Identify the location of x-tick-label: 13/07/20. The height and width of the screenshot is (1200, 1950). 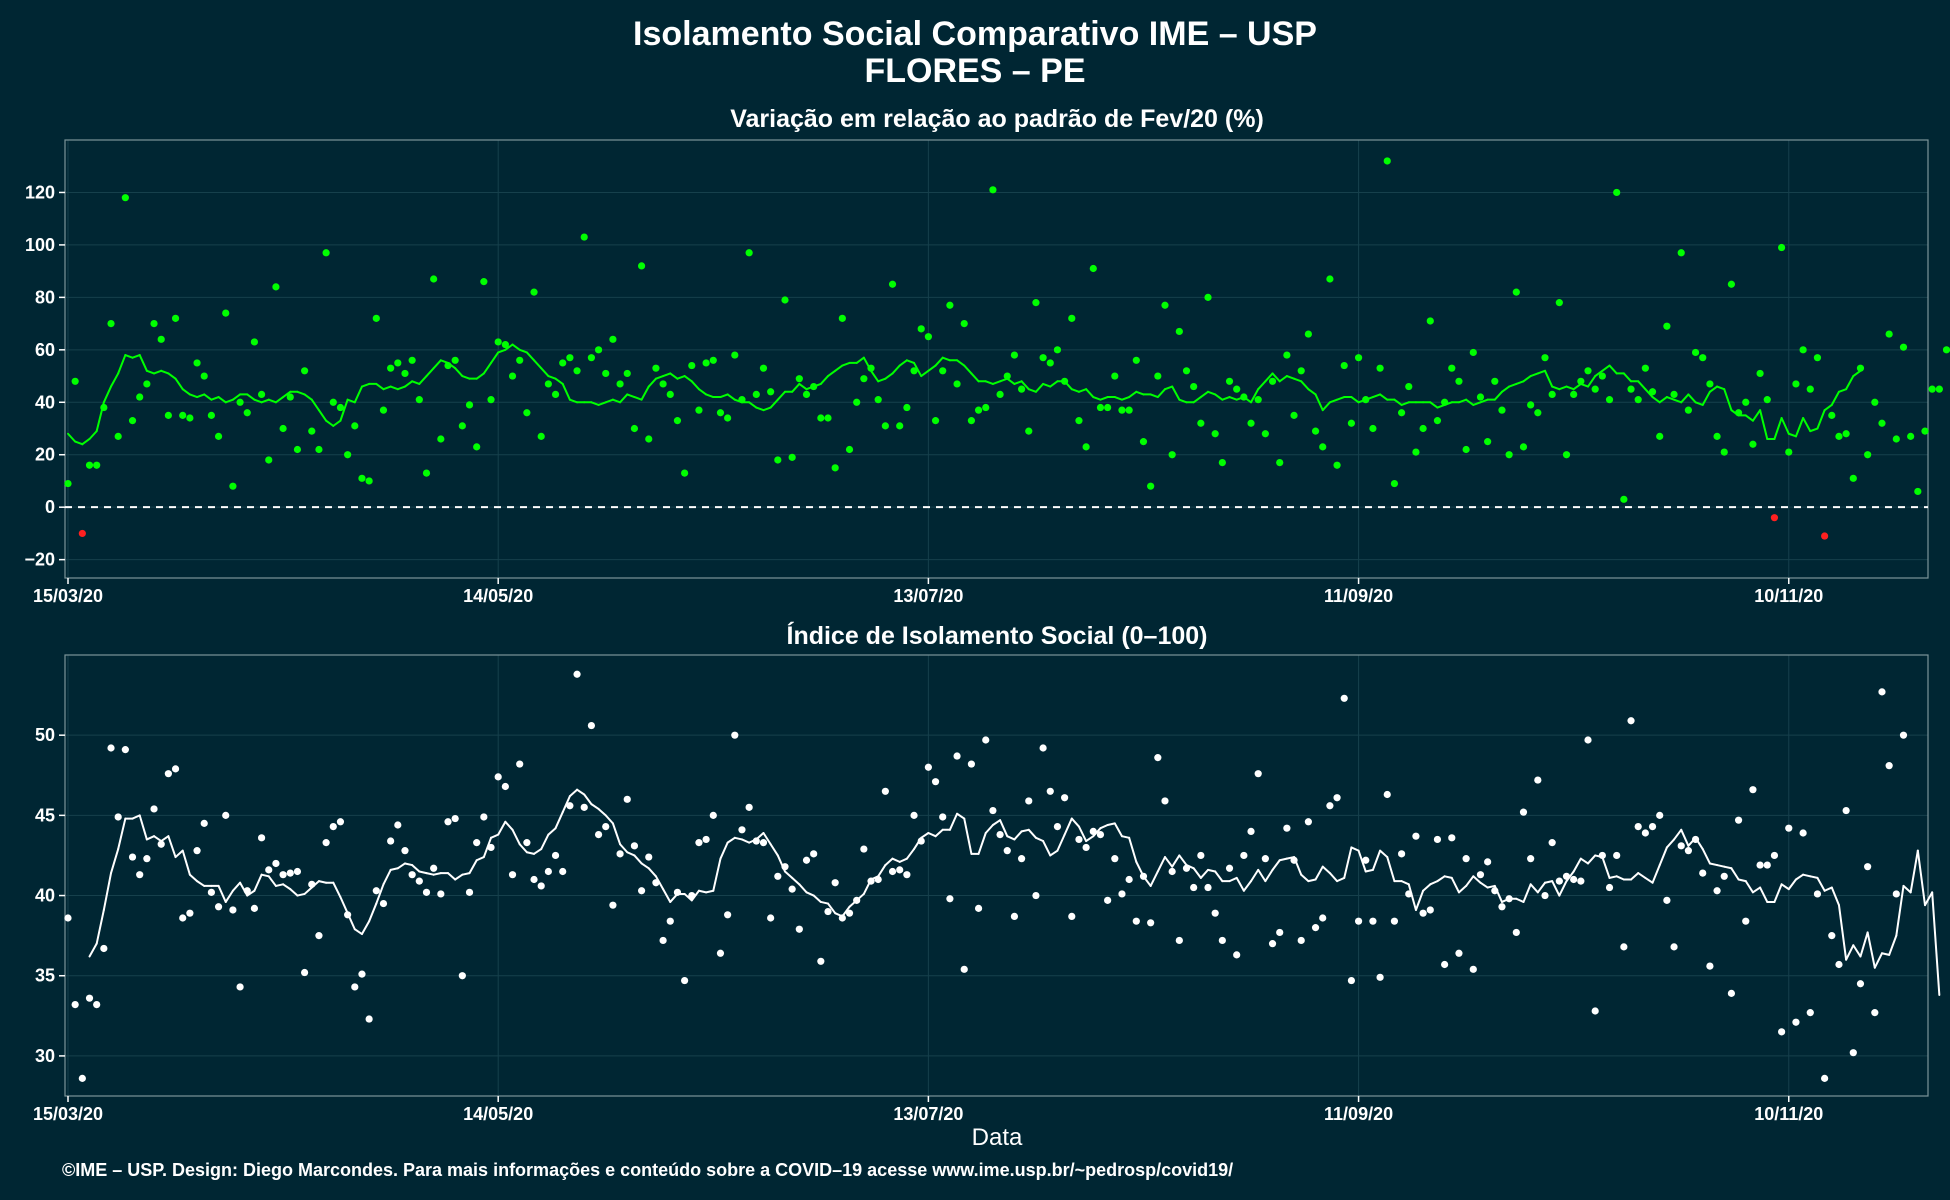
(928, 596).